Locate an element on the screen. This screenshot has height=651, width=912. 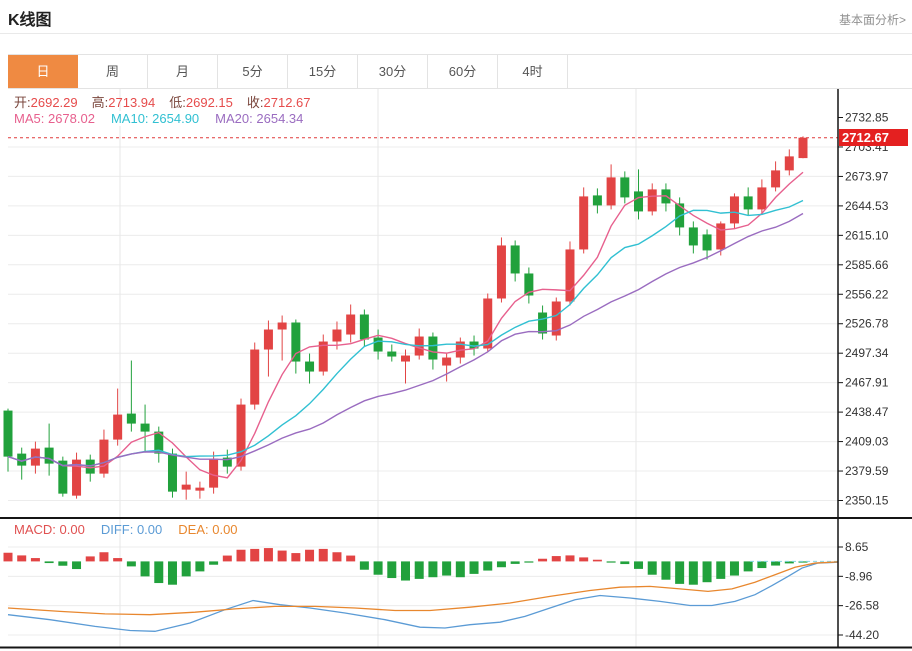
fundamental-analysis-link: 基本面分析> is located at coordinates (872, 20).